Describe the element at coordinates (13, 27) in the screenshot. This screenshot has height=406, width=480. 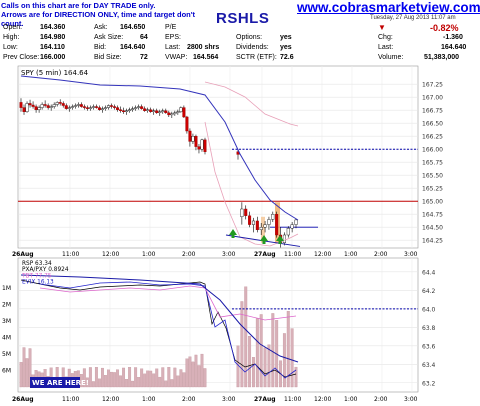
I see `open-label: Open:` at that location.